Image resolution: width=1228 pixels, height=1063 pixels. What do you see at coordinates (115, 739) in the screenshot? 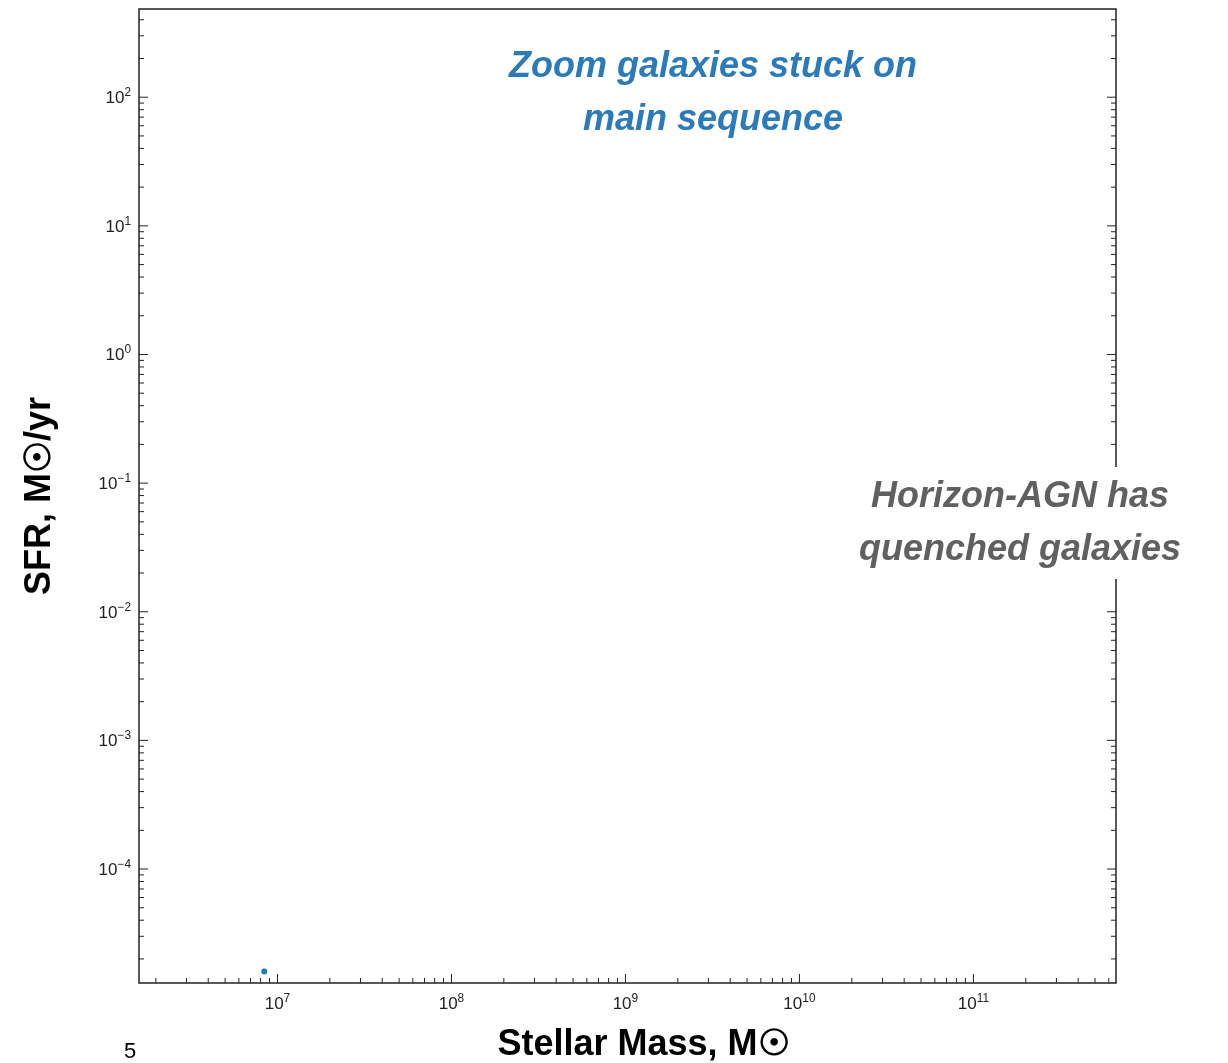
I see `y-tick-label: 10$^{−3}$` at bounding box center [115, 739].